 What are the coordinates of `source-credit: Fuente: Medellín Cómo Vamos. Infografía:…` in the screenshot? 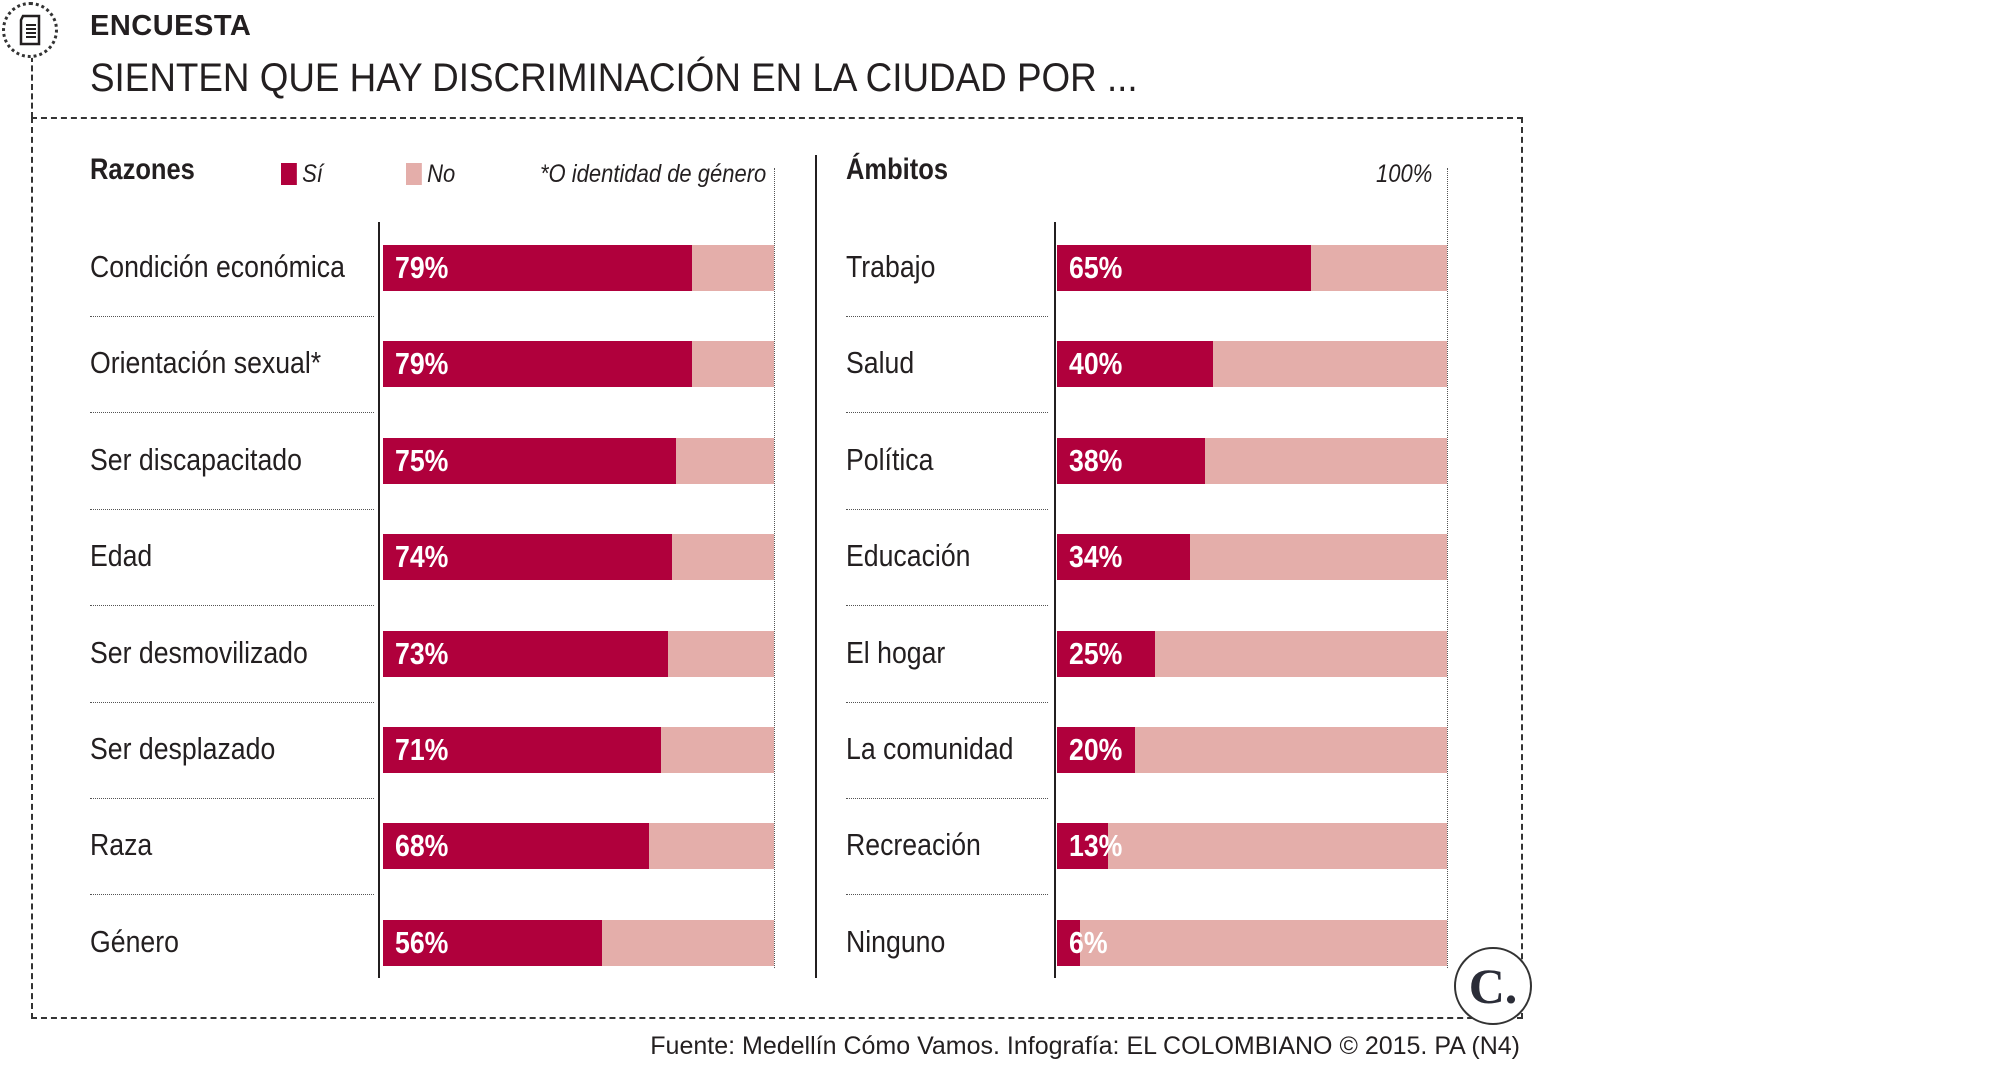 It's located at (1085, 1046).